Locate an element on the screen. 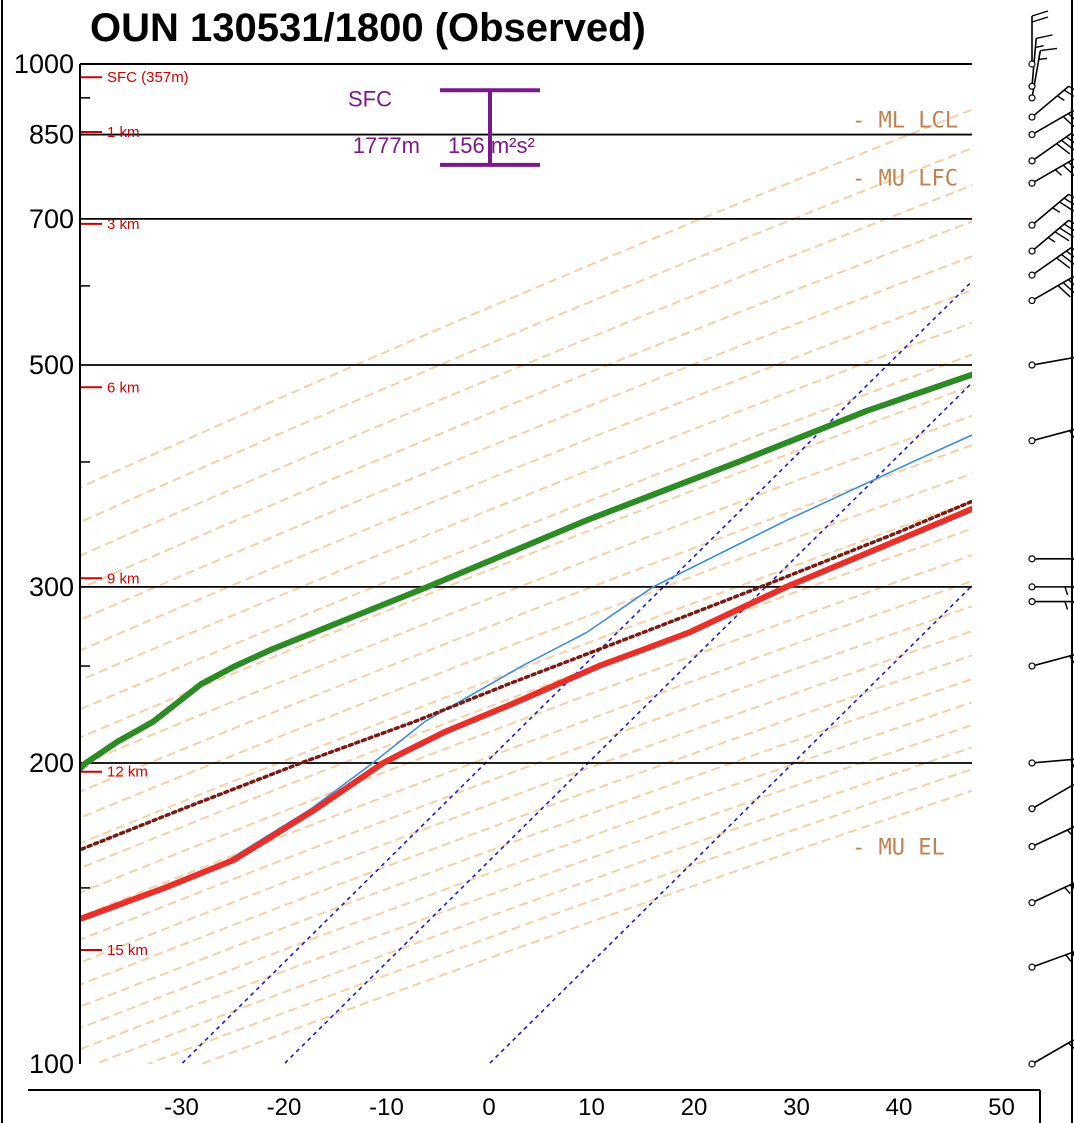 This screenshot has height=1123, width=1074. helicity-depth-label: 1777m is located at coordinates (386, 145).